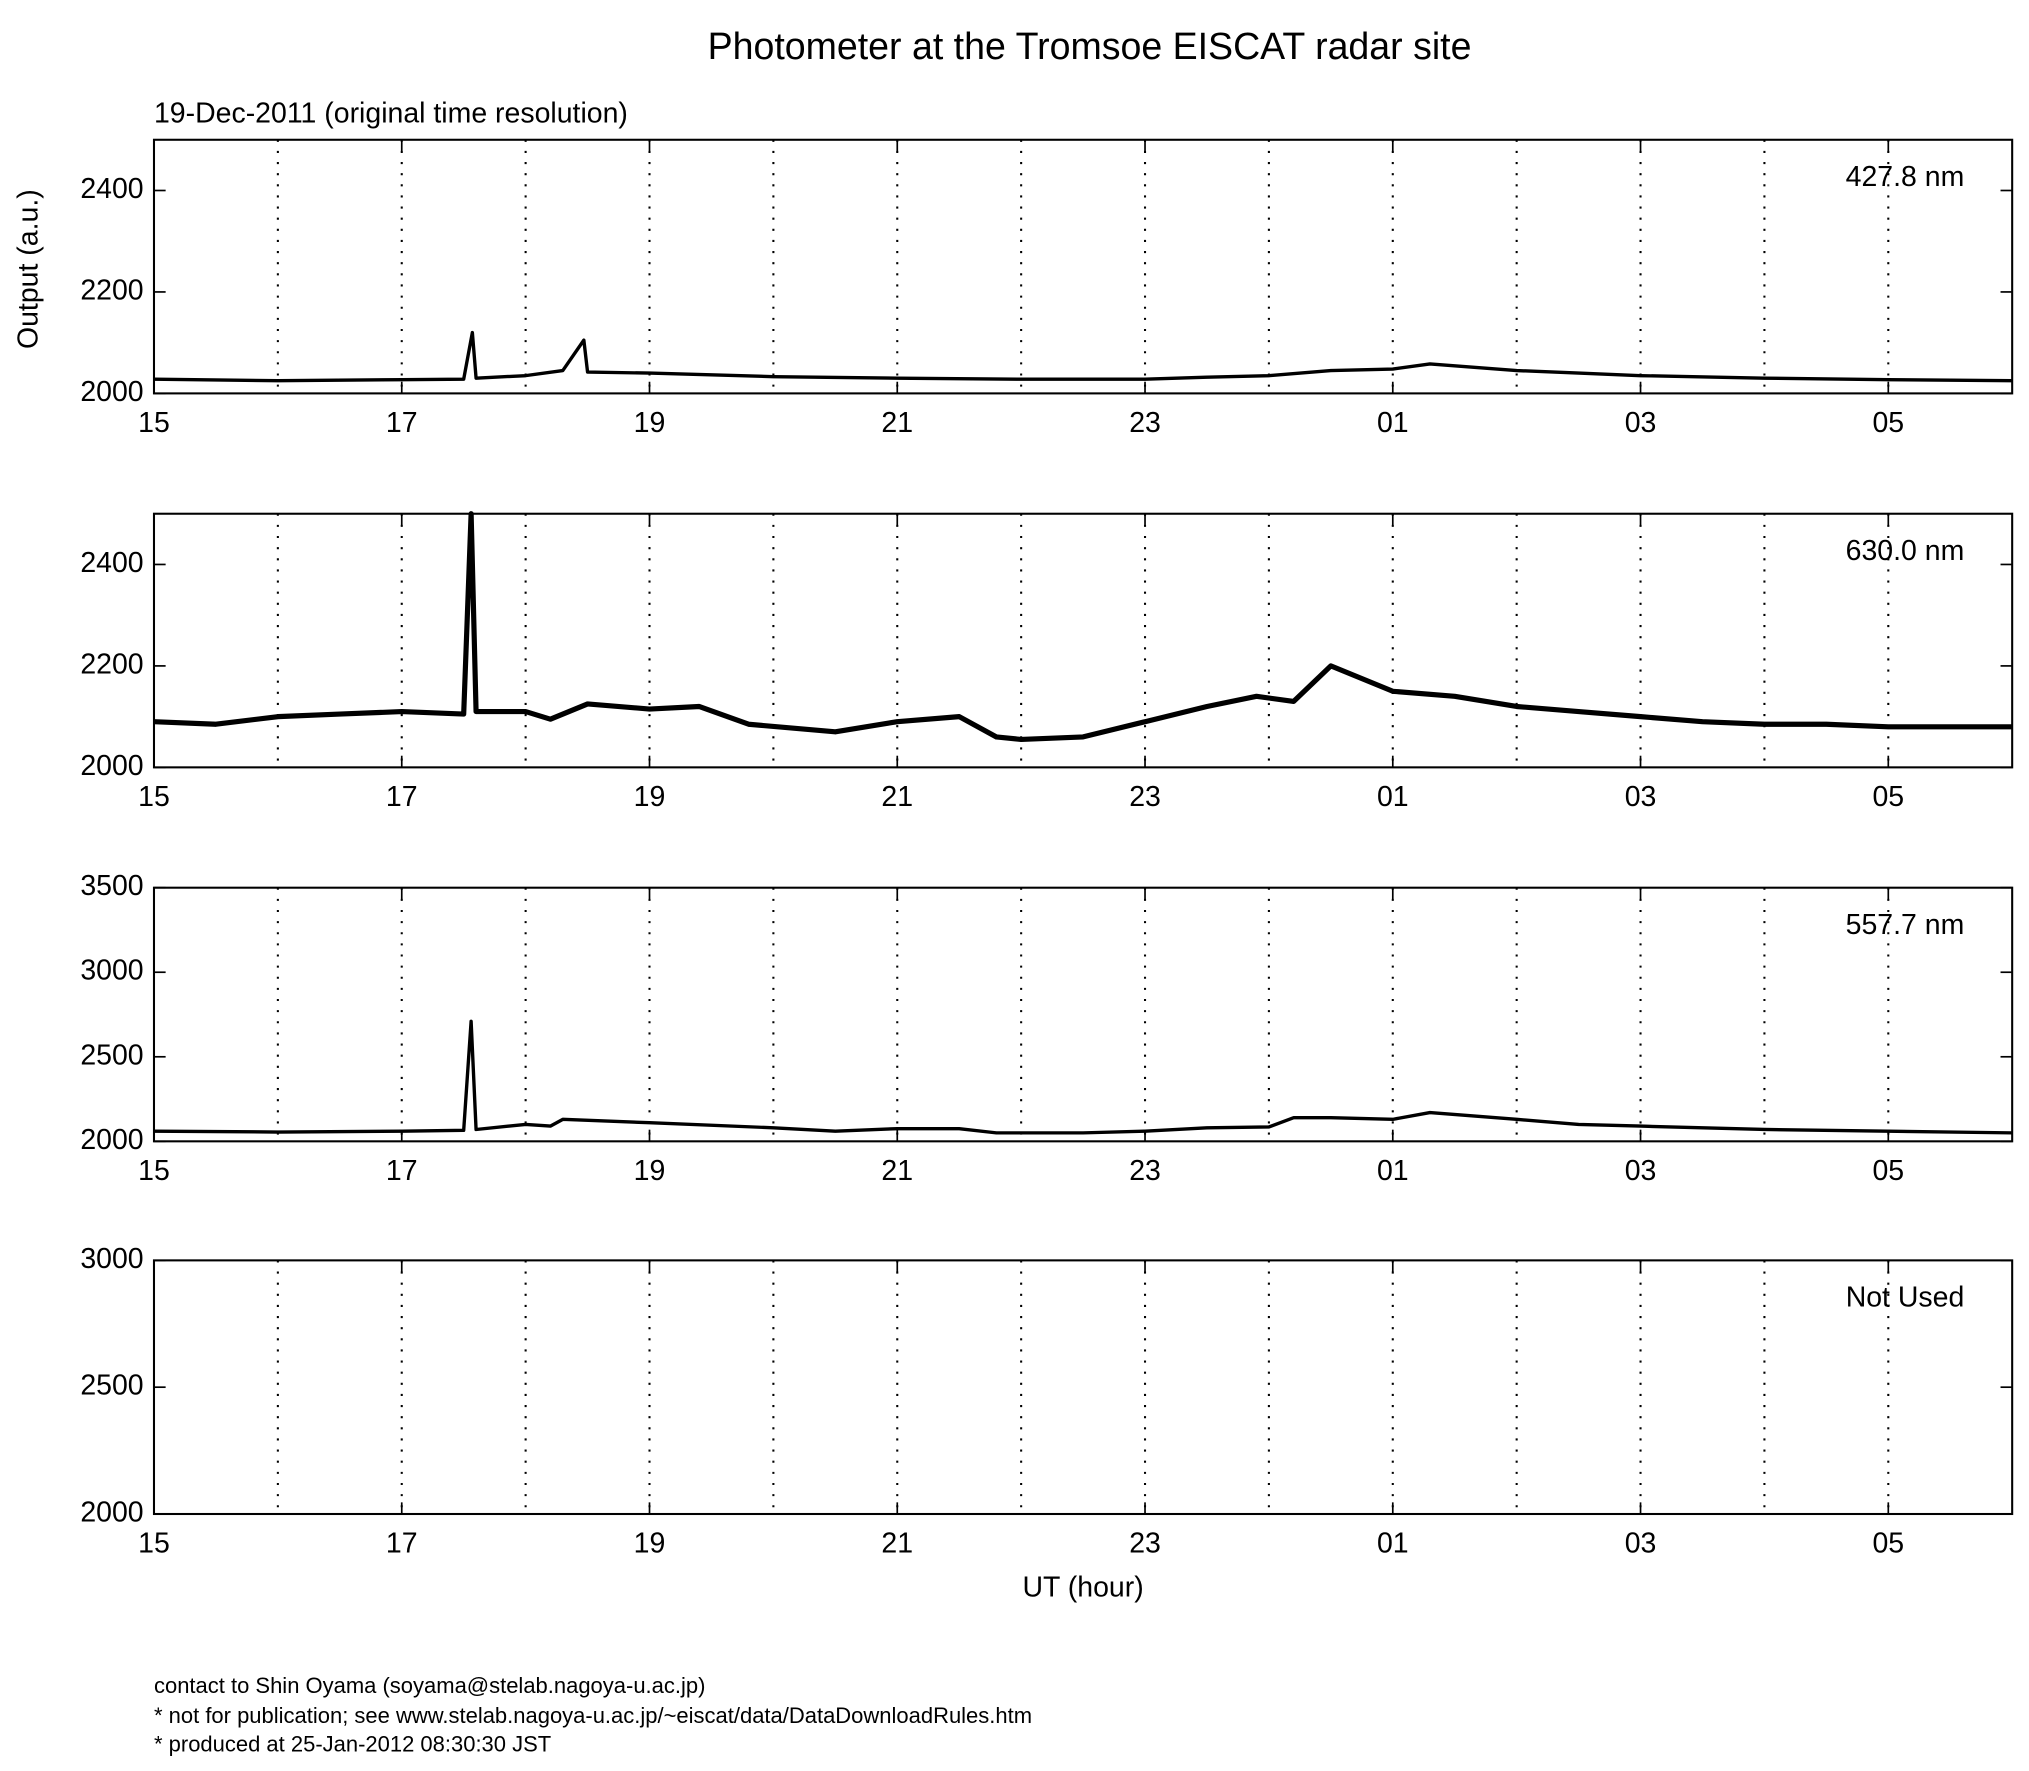 The image size is (2029, 1771). Describe the element at coordinates (352, 1743) in the screenshot. I see `footer: * produced at 25-Jan-2012 08:30:30 JST` at that location.